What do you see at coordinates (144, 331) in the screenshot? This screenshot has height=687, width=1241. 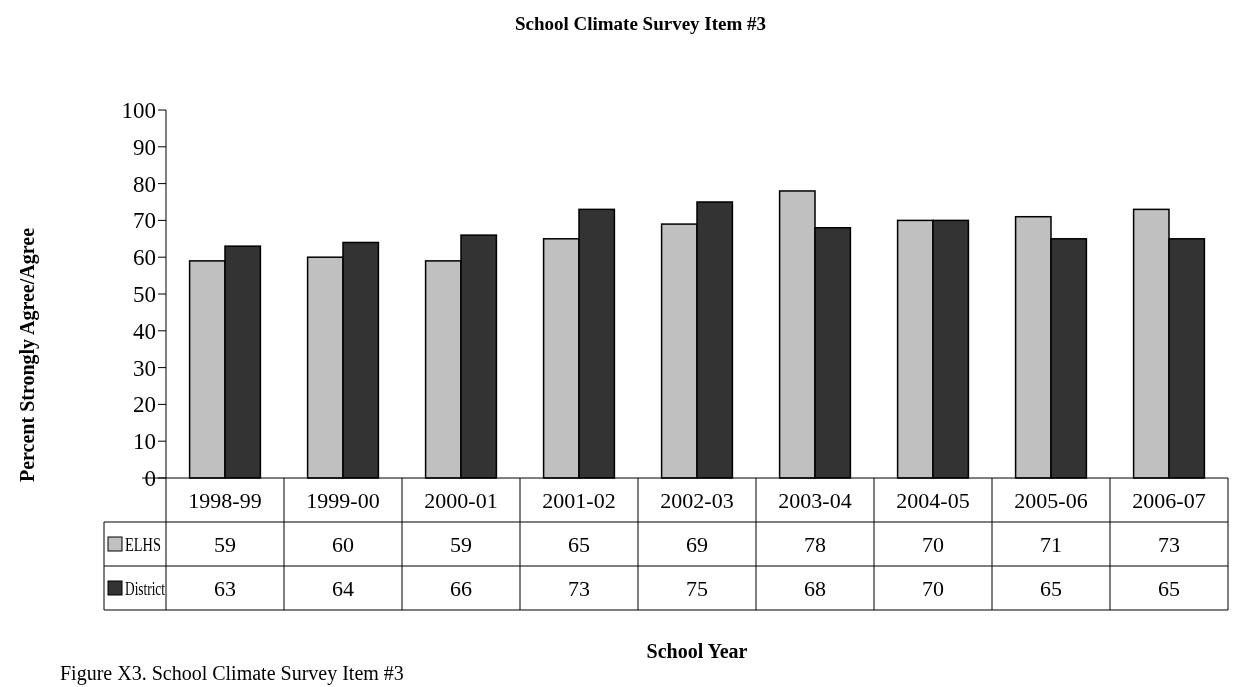 I see `y-tick-label: 40` at bounding box center [144, 331].